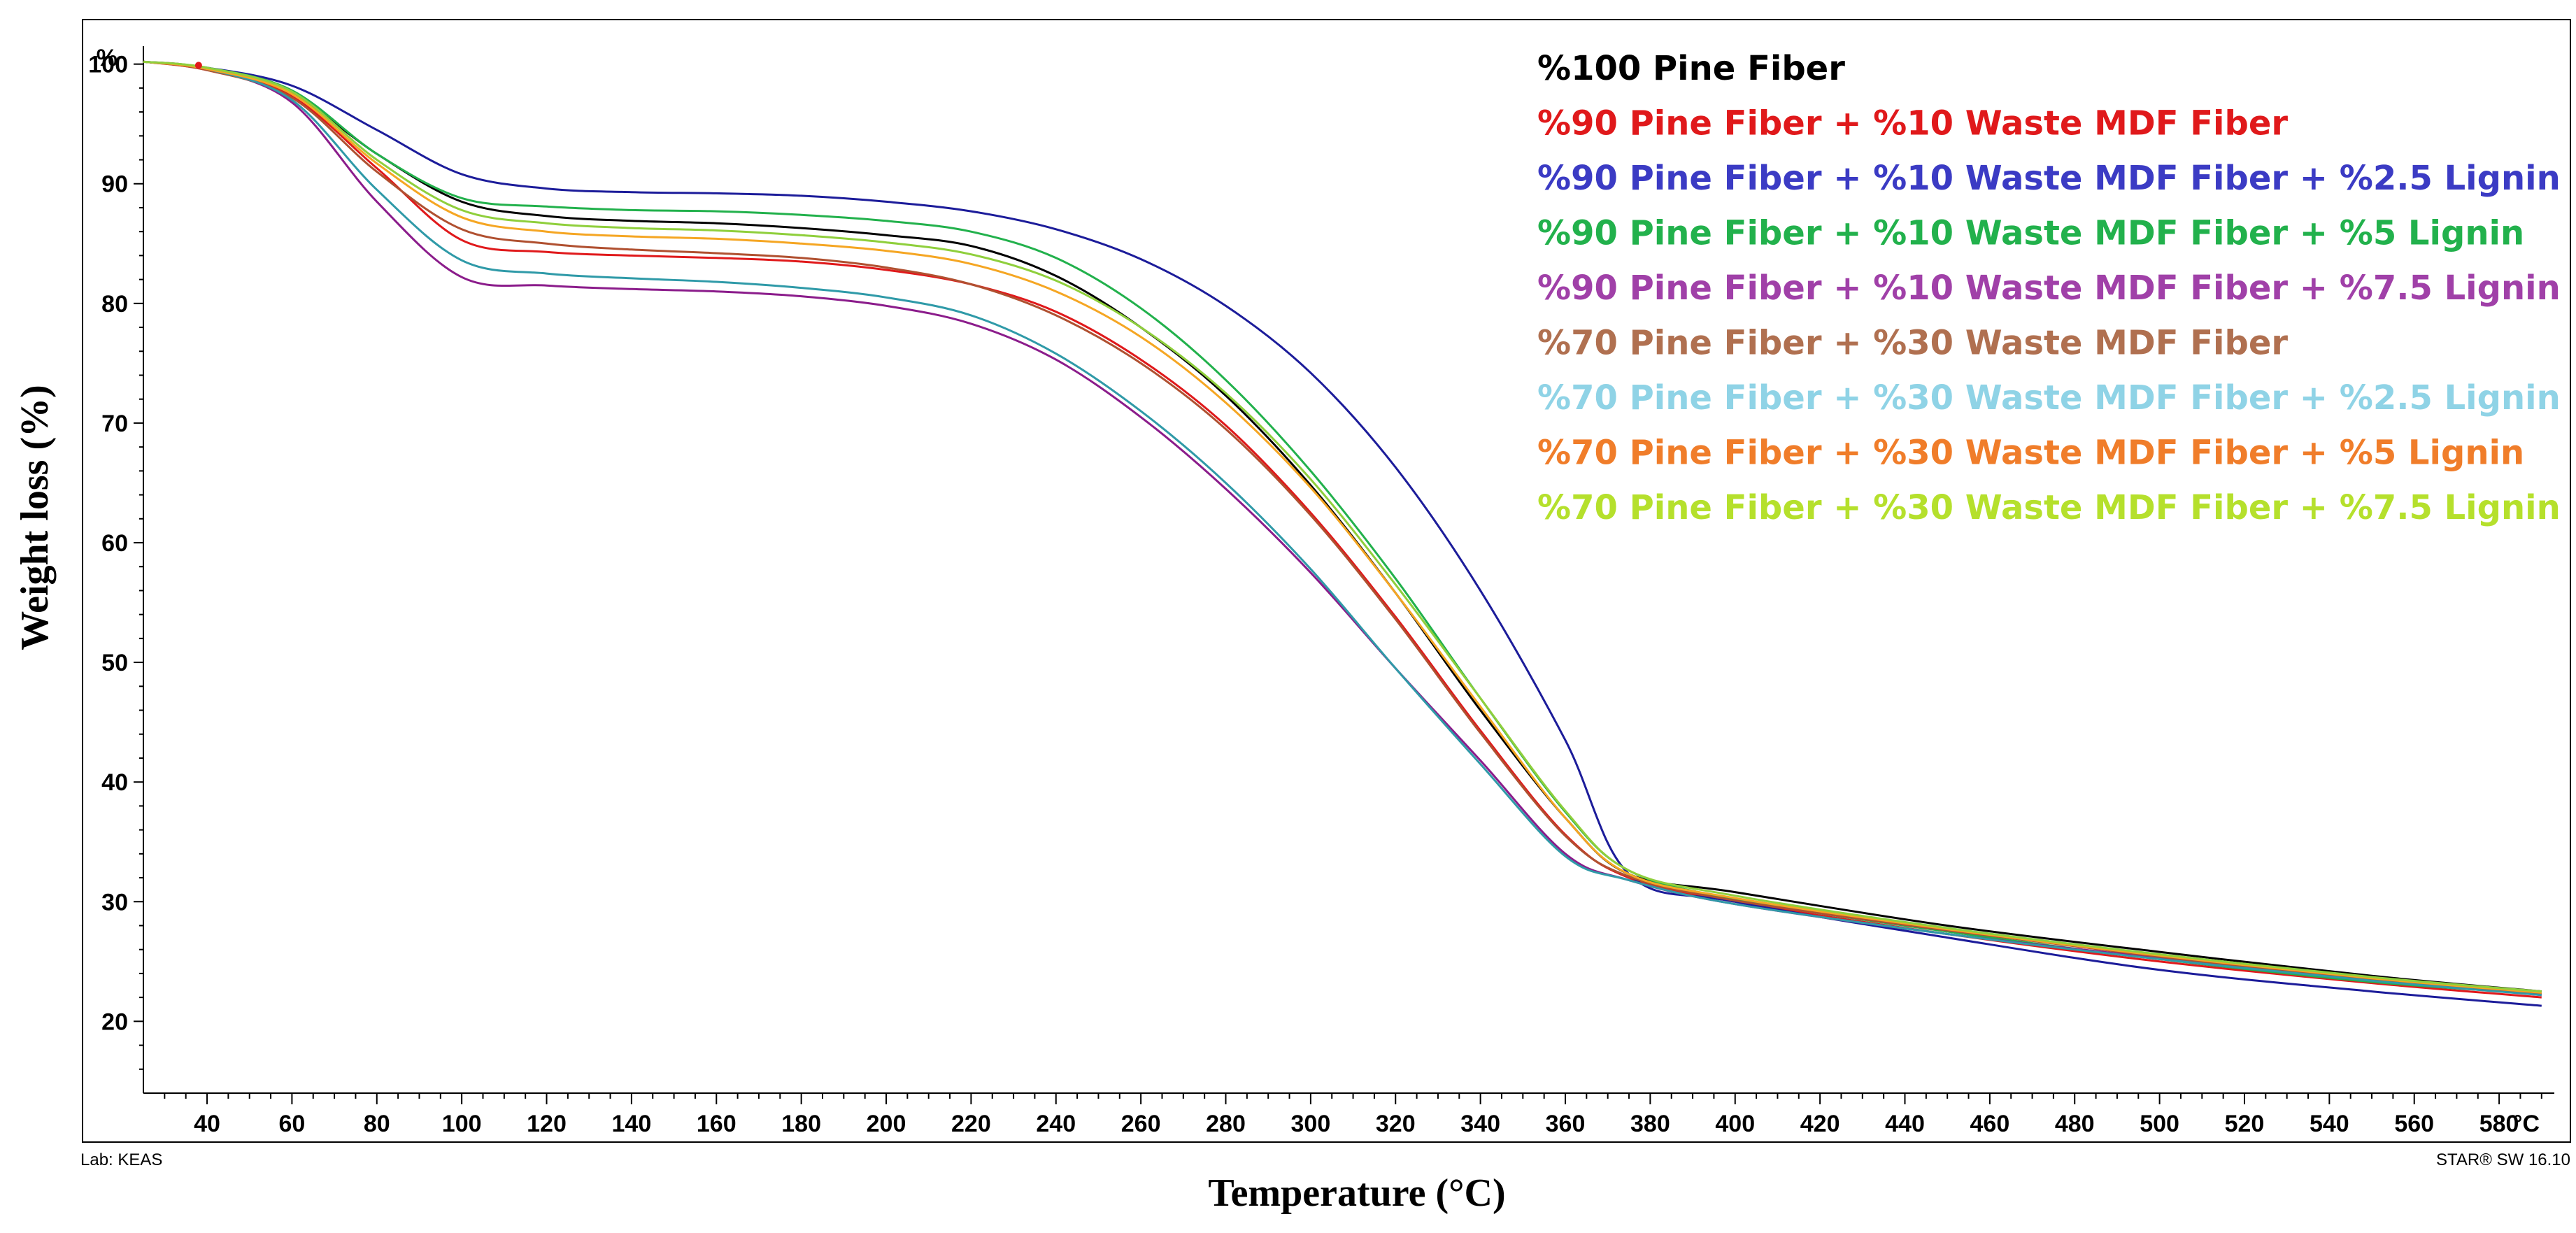  Describe the element at coordinates (1311, 1124) in the screenshot. I see `x-tick-label: 300` at that location.